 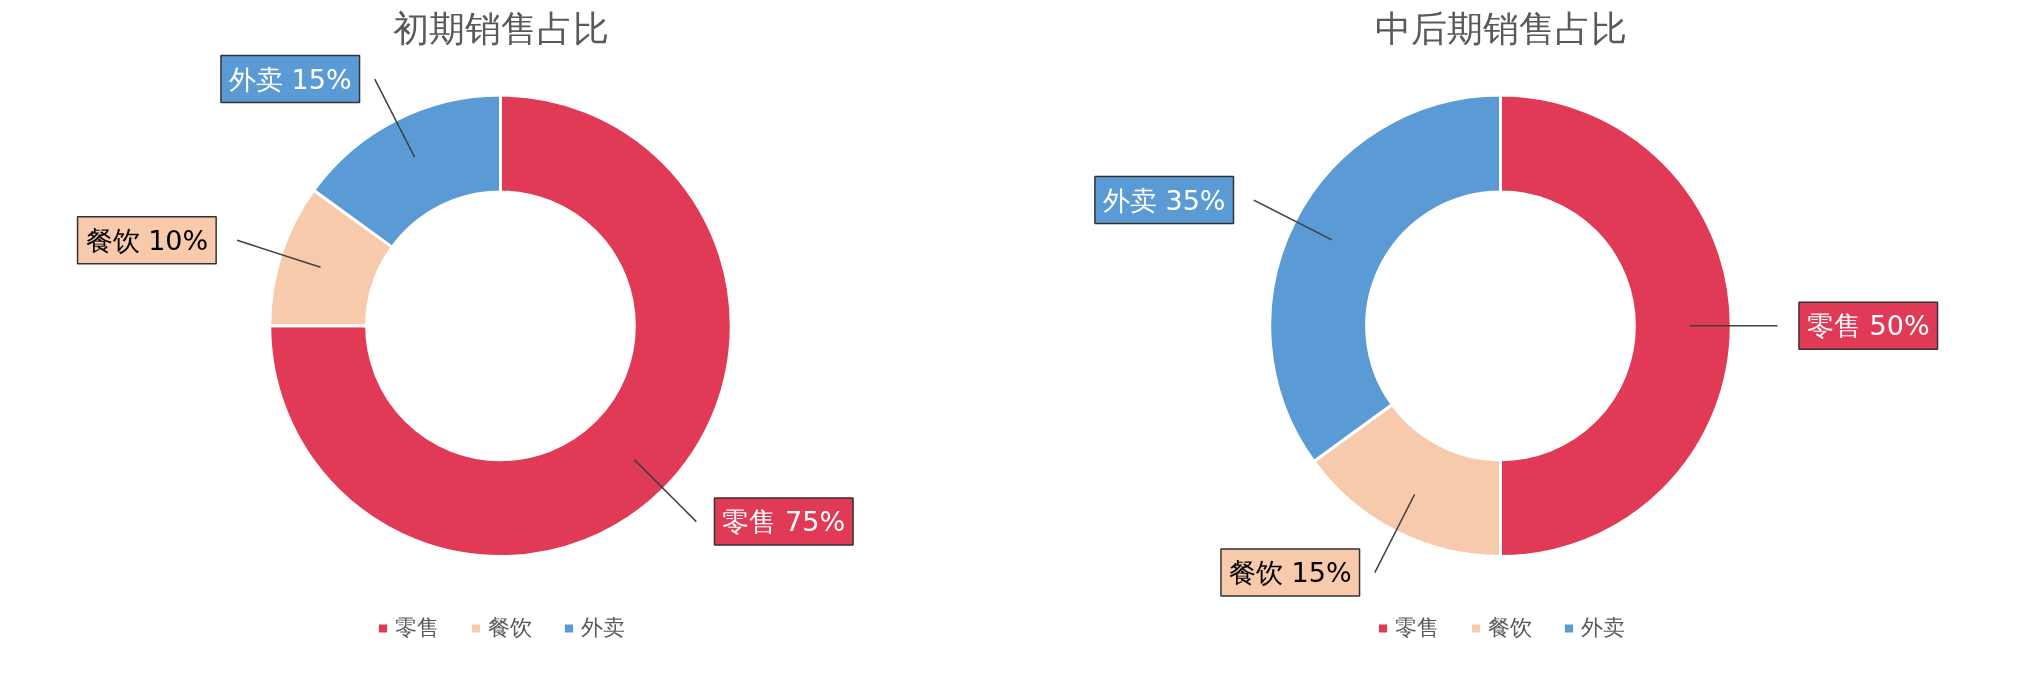 I want to click on data-label: 餐饮 10%, so click(x=147, y=240).